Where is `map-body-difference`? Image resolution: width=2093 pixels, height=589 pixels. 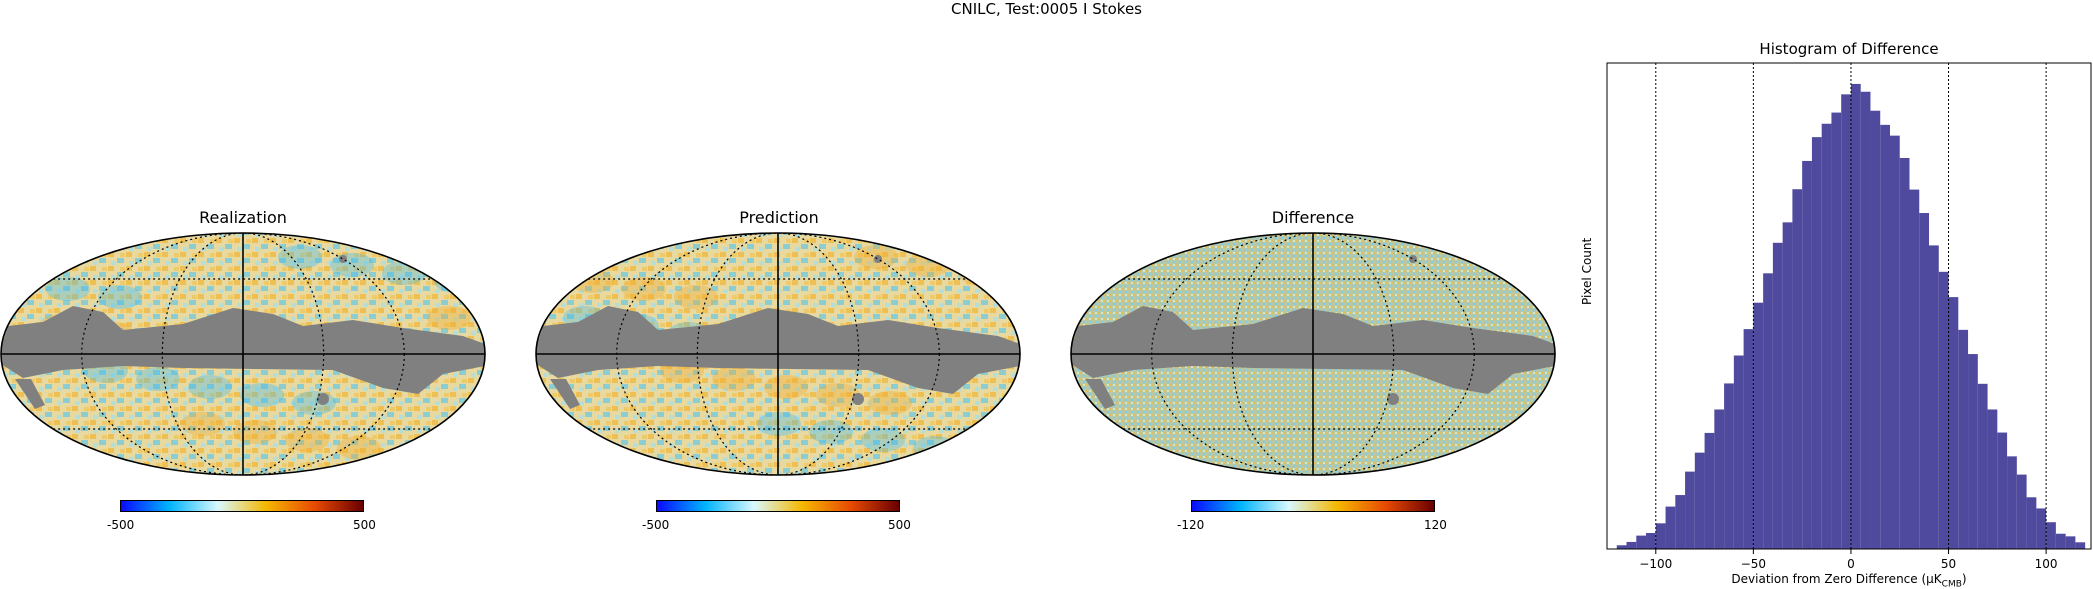 map-body-difference is located at coordinates (1313, 354).